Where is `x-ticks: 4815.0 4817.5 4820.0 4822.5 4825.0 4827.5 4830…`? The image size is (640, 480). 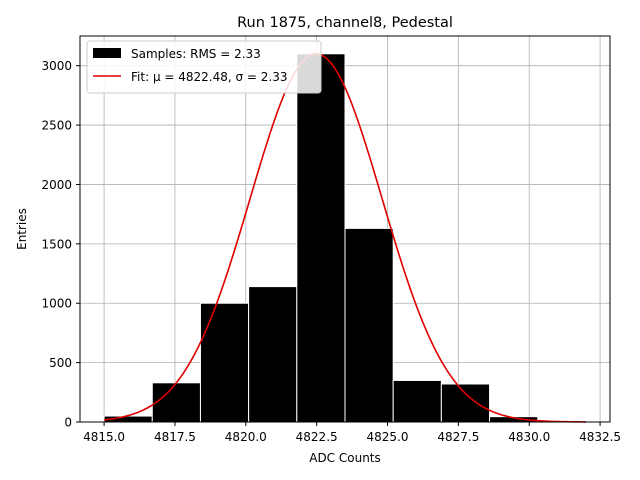
x-ticks: 4815.0 4817.5 4820.0 4822.5 4825.0 4827.5 4830… is located at coordinates (352, 433).